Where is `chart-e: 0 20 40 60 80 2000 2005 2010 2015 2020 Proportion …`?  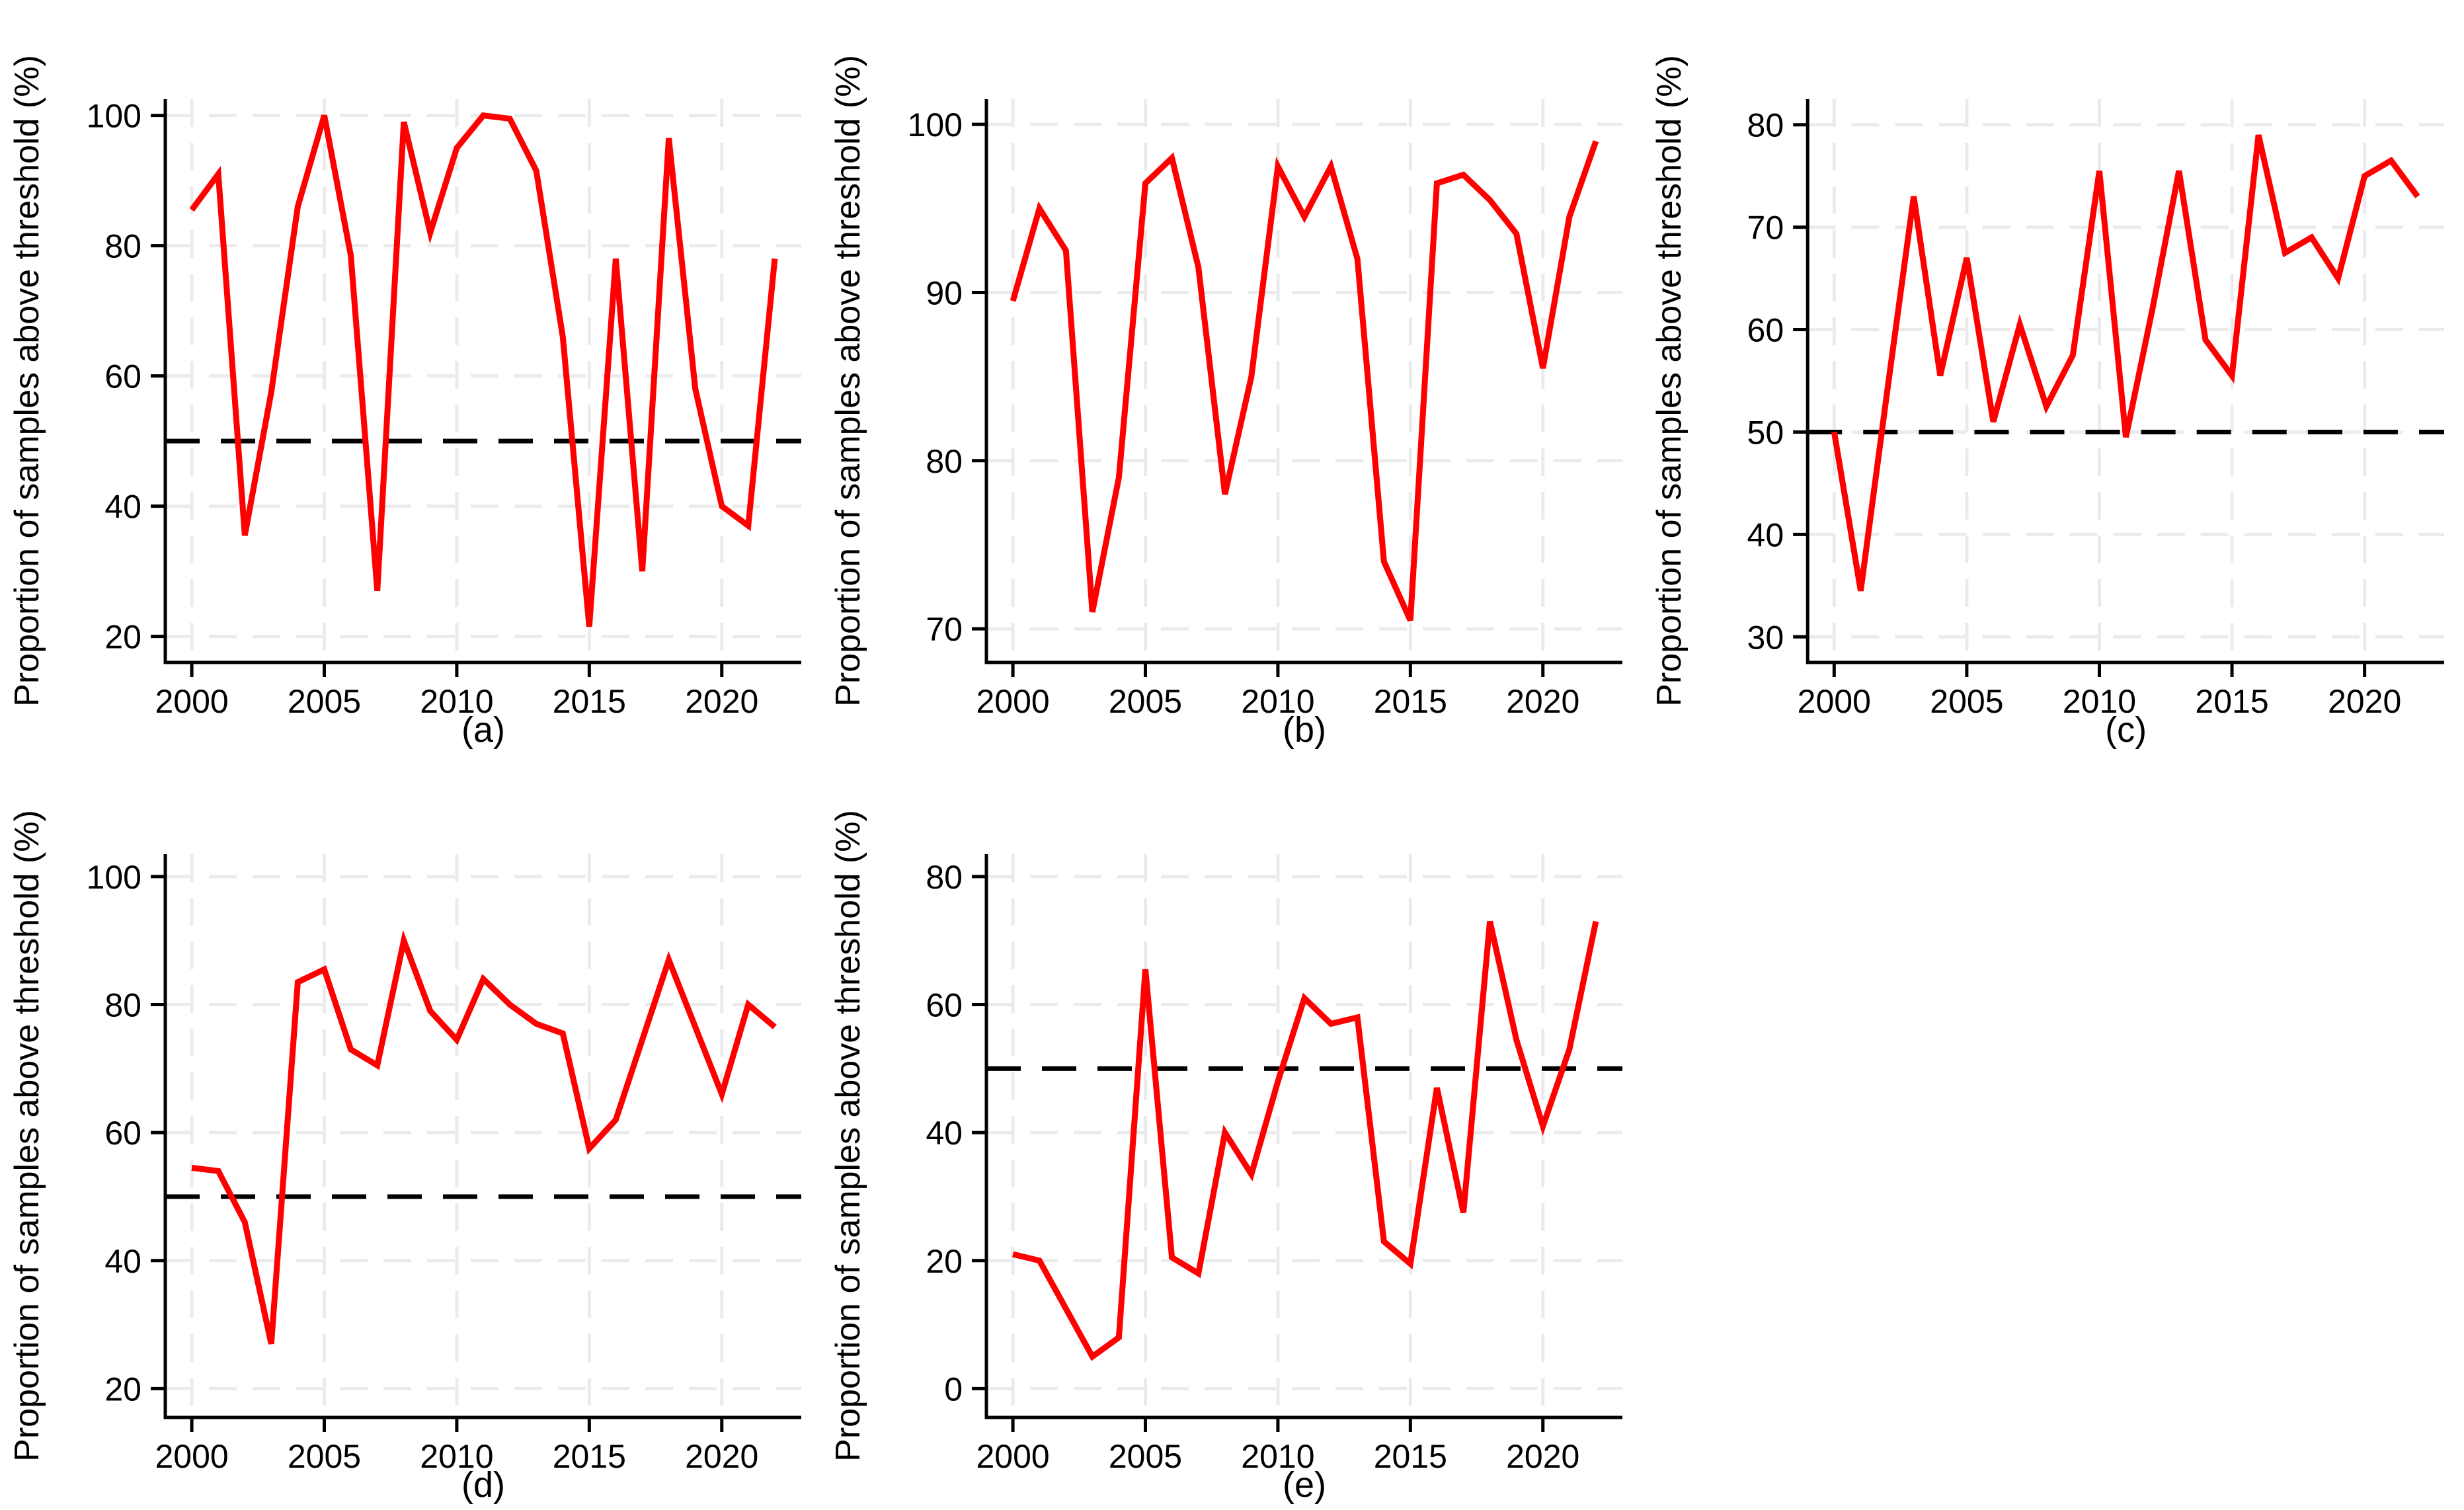 chart-e: 0 20 40 60 80 2000 2005 2010 2015 2020 Proportion … is located at coordinates (1225, 1157).